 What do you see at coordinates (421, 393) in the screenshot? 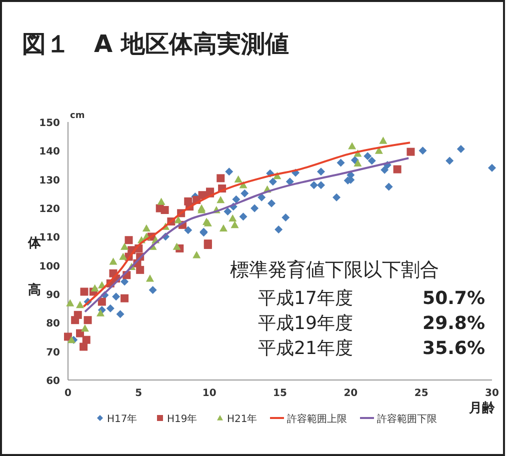
I see `x-tick-label: 25` at bounding box center [421, 393].